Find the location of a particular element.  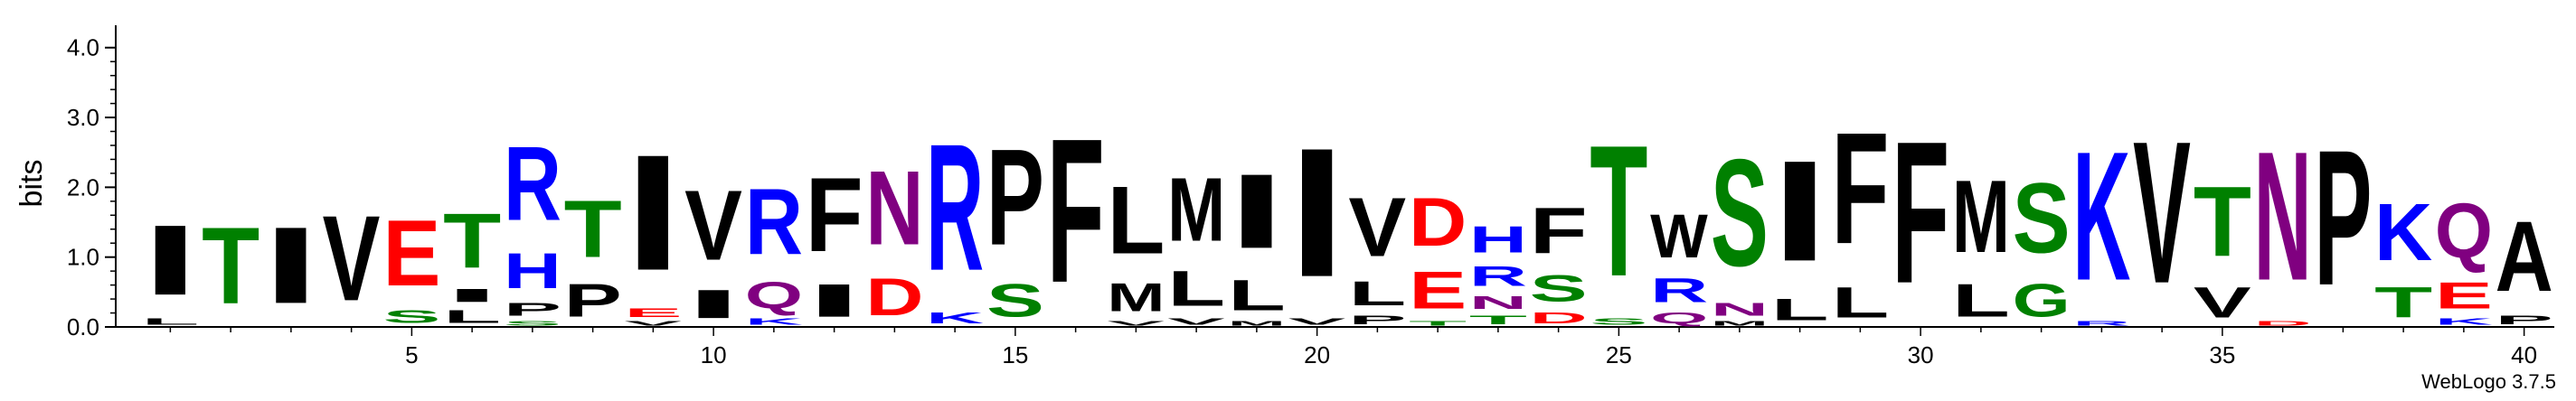

stack-position-16: F is located at coordinates (1076, 211).